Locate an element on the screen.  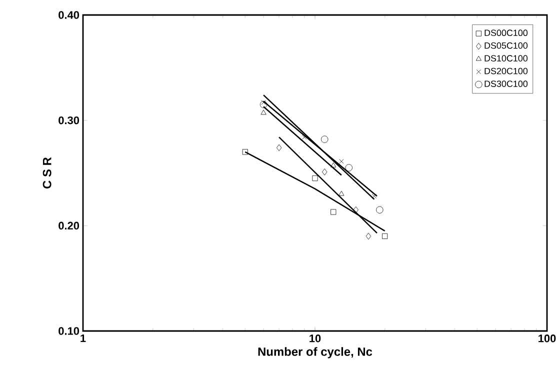
legend-label: DS00C100 is located at coordinates (506, 33).